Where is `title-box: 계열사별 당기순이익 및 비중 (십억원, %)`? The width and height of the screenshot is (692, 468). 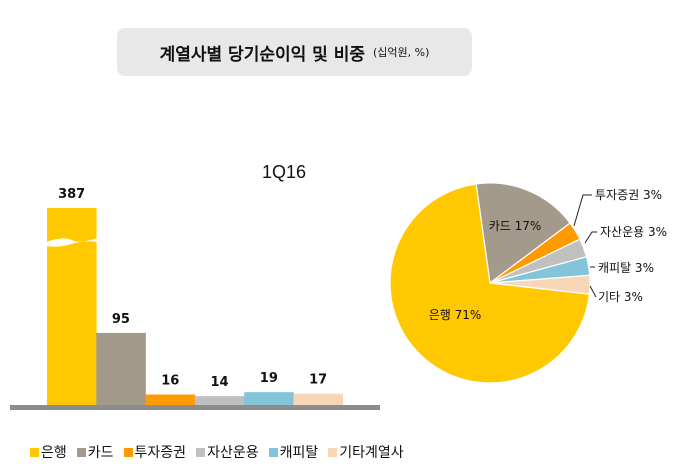
title-box: 계열사별 당기순이익 및 비중 (십억원, %) is located at coordinates (294, 52).